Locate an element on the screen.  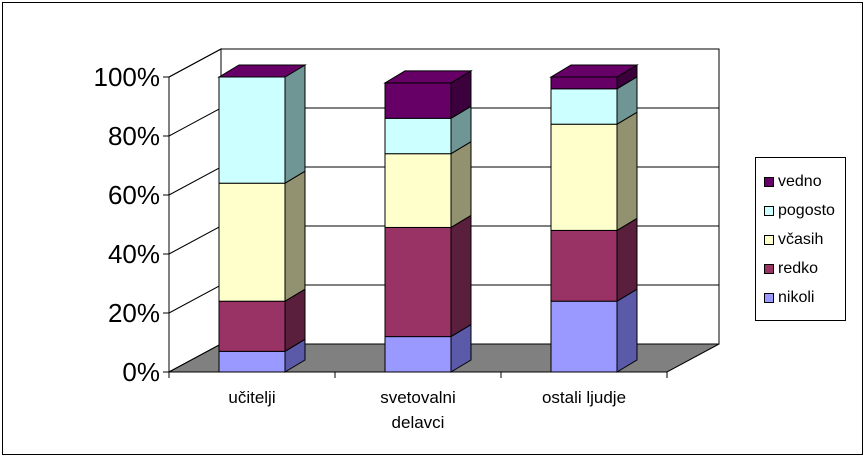
y-tick-label: 0% is located at coordinates (141, 372).